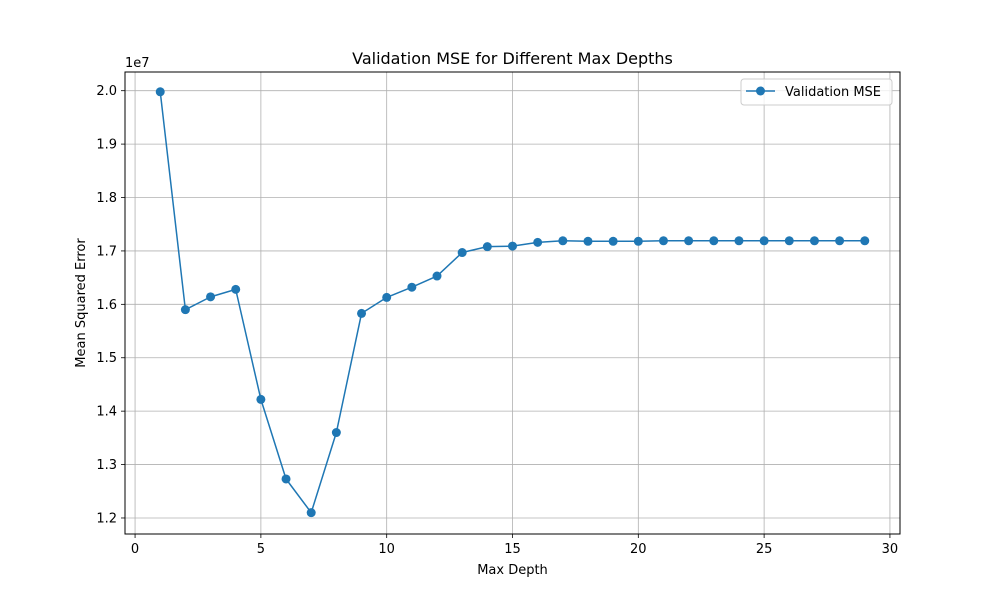  I want to click on chart-title: Validation MSE for Different Max Depths, so click(512, 58).